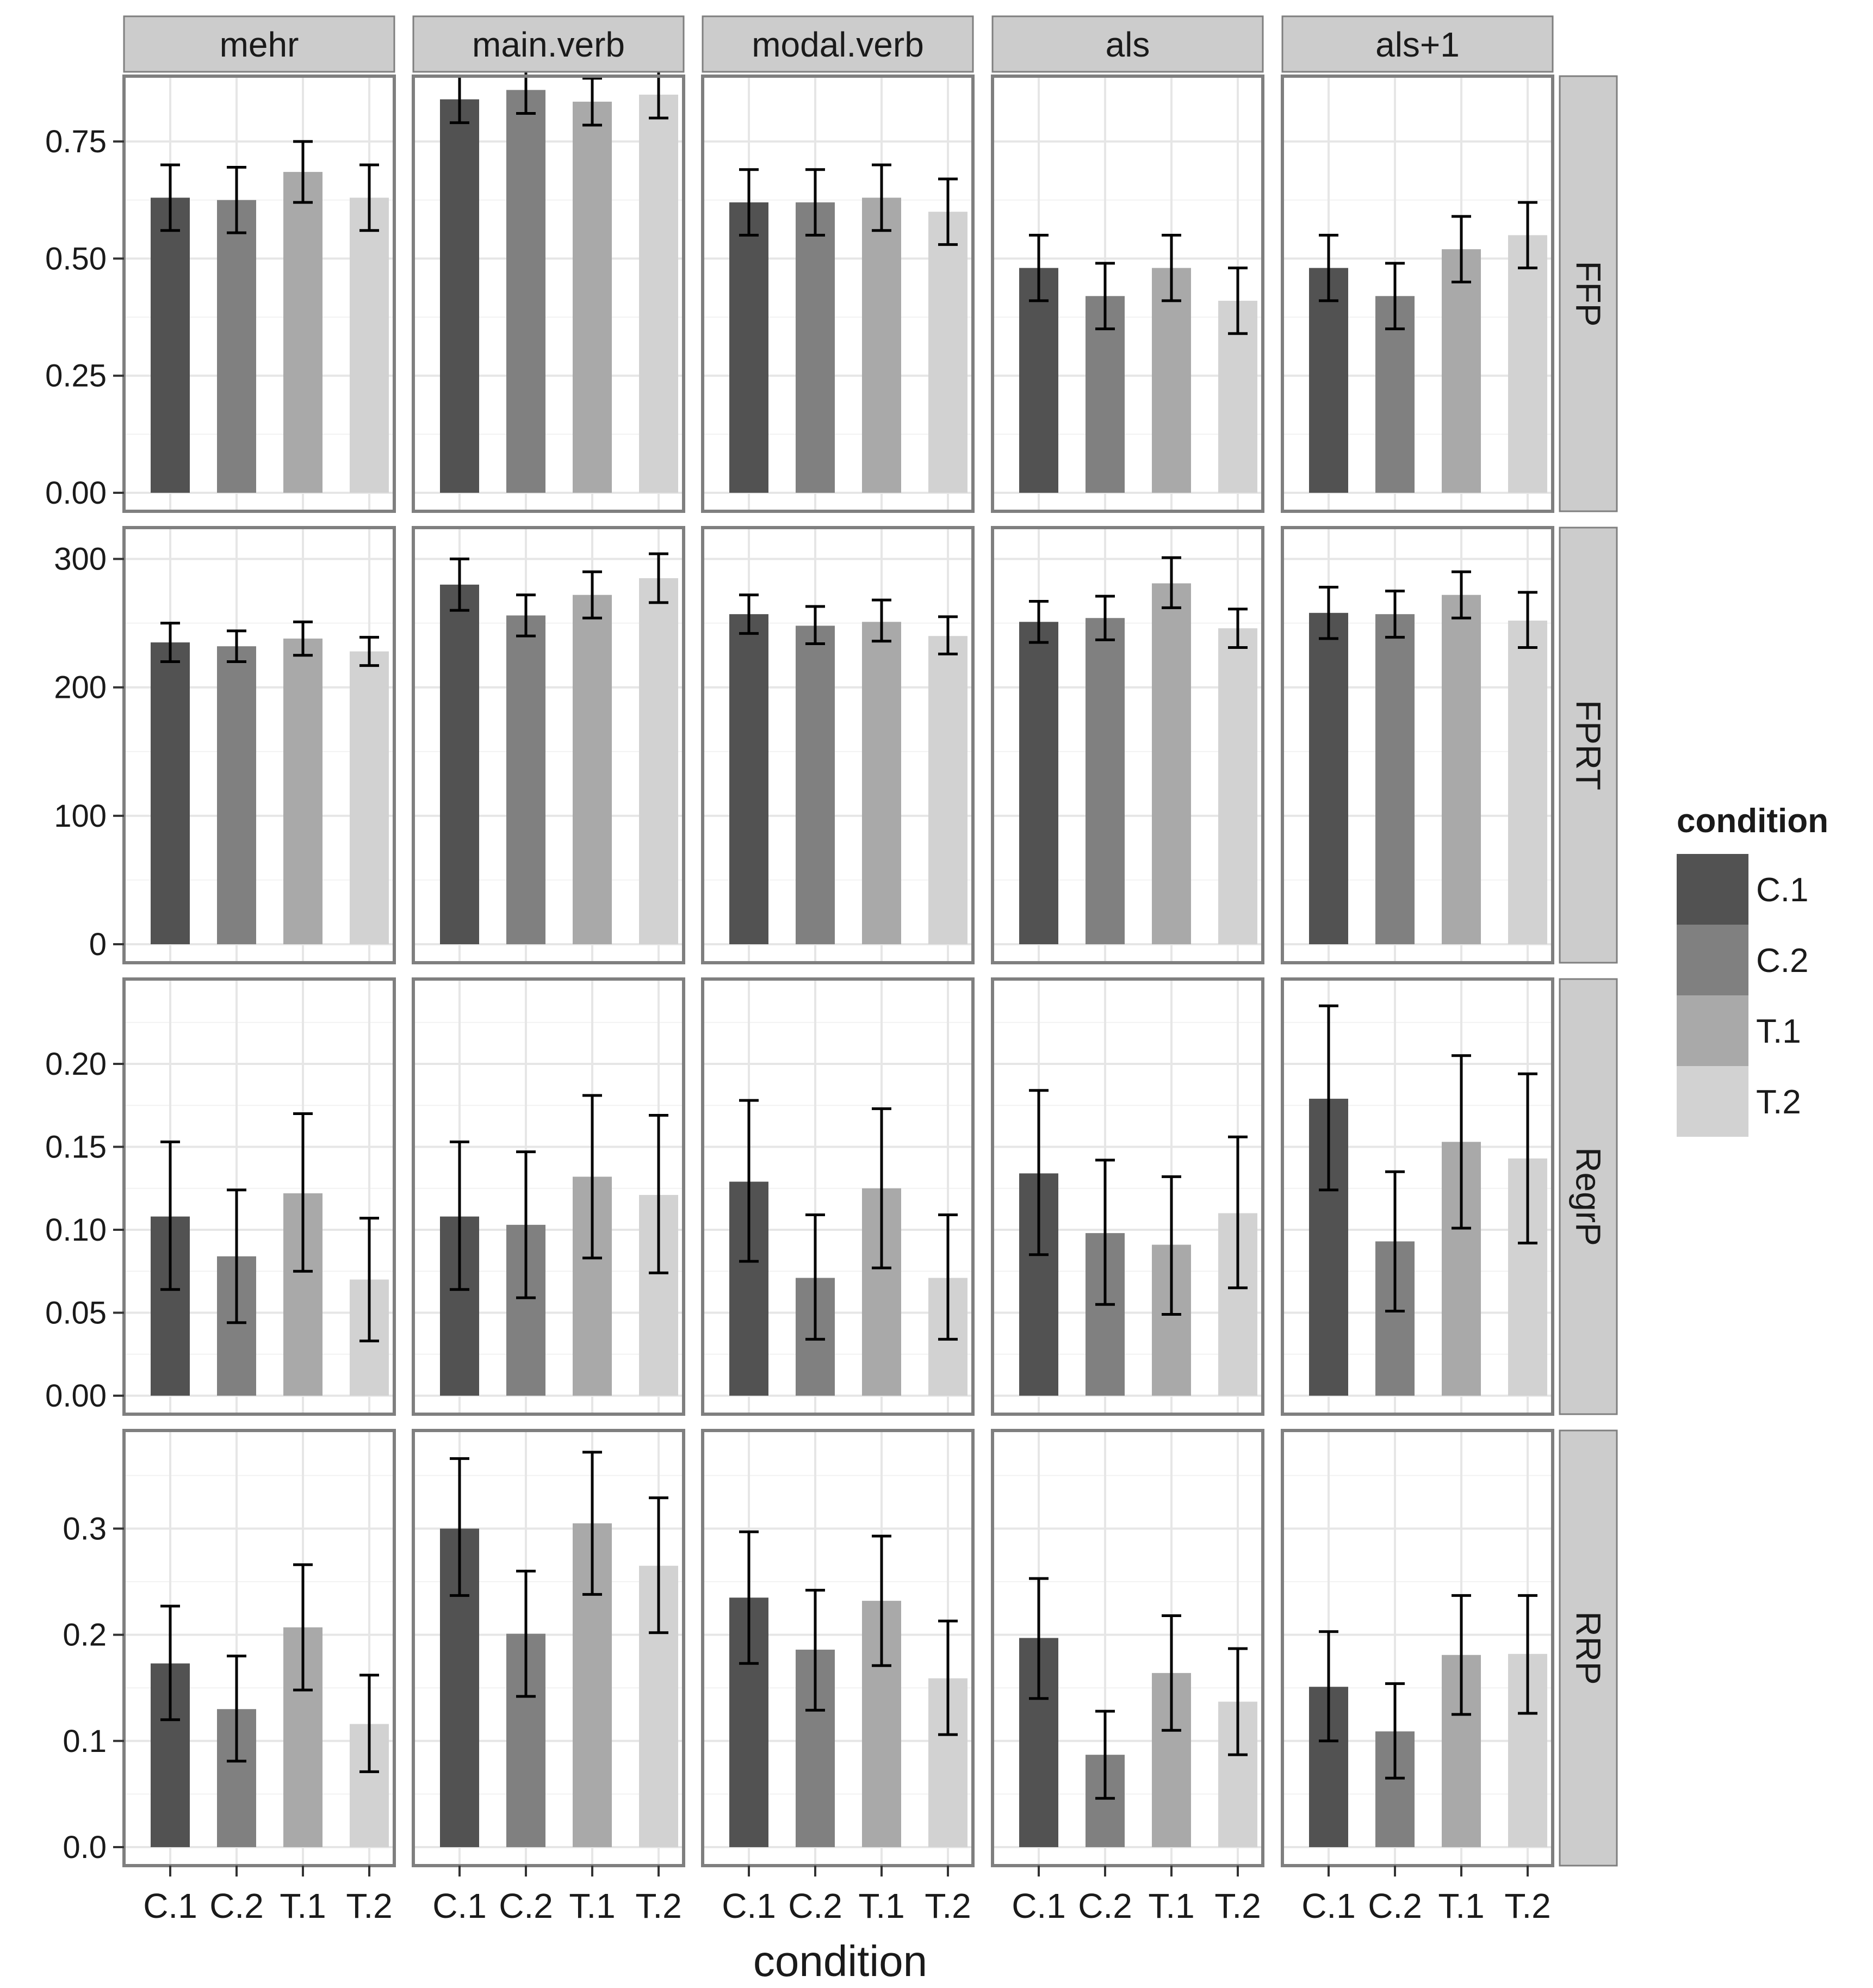 Image resolution: width=1873 pixels, height=1988 pixels. I want to click on row-strip-label: RegrP, so click(1588, 1197).